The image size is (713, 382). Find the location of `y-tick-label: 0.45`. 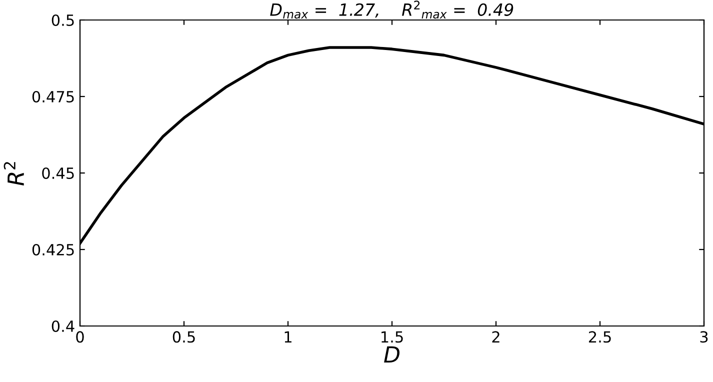

y-tick-label: 0.45 is located at coordinates (58, 173).